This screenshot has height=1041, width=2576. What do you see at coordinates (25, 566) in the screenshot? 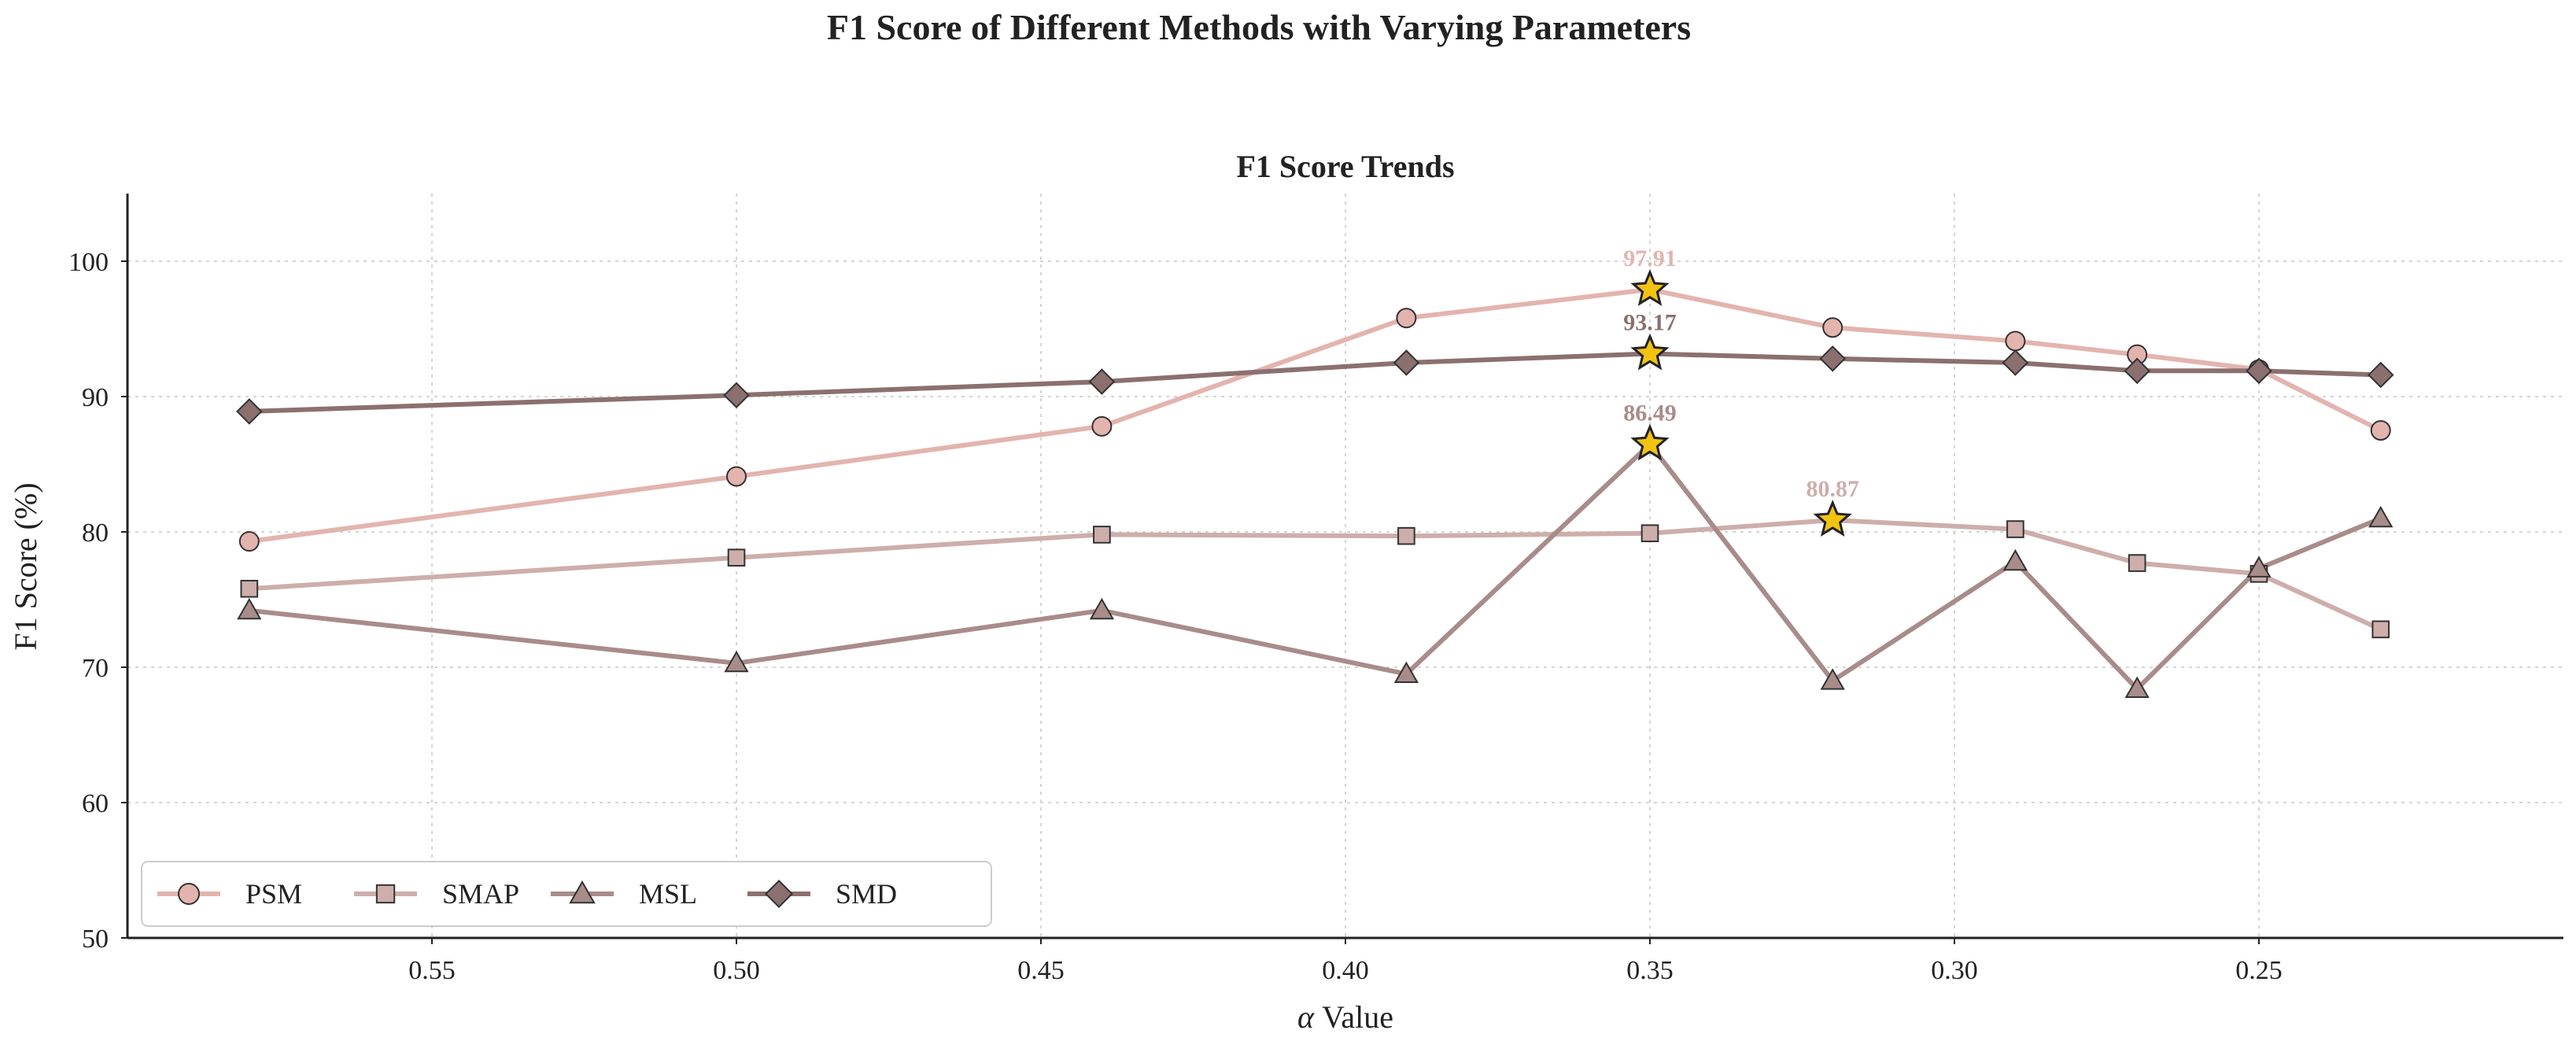
I see `y-axis-label: F1 Score (%)` at bounding box center [25, 566].